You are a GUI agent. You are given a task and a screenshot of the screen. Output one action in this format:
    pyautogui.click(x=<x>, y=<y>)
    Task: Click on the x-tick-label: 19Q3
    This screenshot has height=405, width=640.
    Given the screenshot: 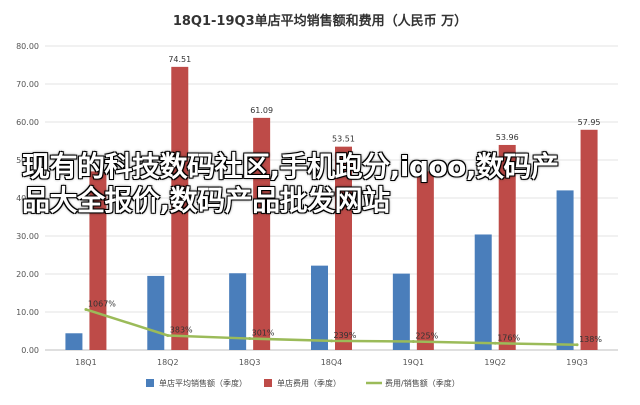 What is the action you would take?
    pyautogui.click(x=577, y=362)
    